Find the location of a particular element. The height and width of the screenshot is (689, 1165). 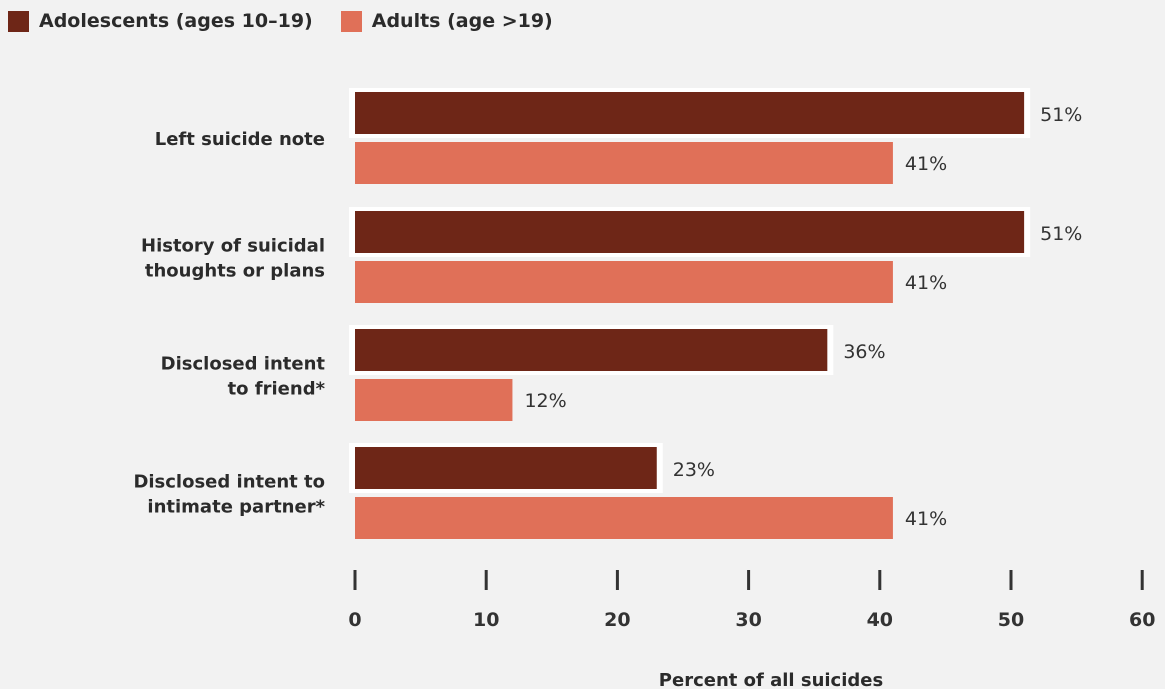

legend-item-adolescents: Adolescents (ages 10–19) is located at coordinates (160, 21).